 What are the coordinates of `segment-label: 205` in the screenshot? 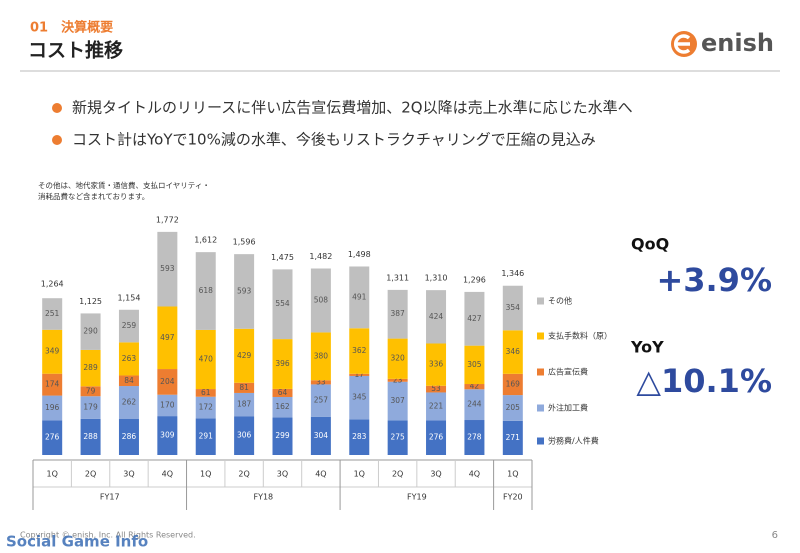 It's located at (513, 407).